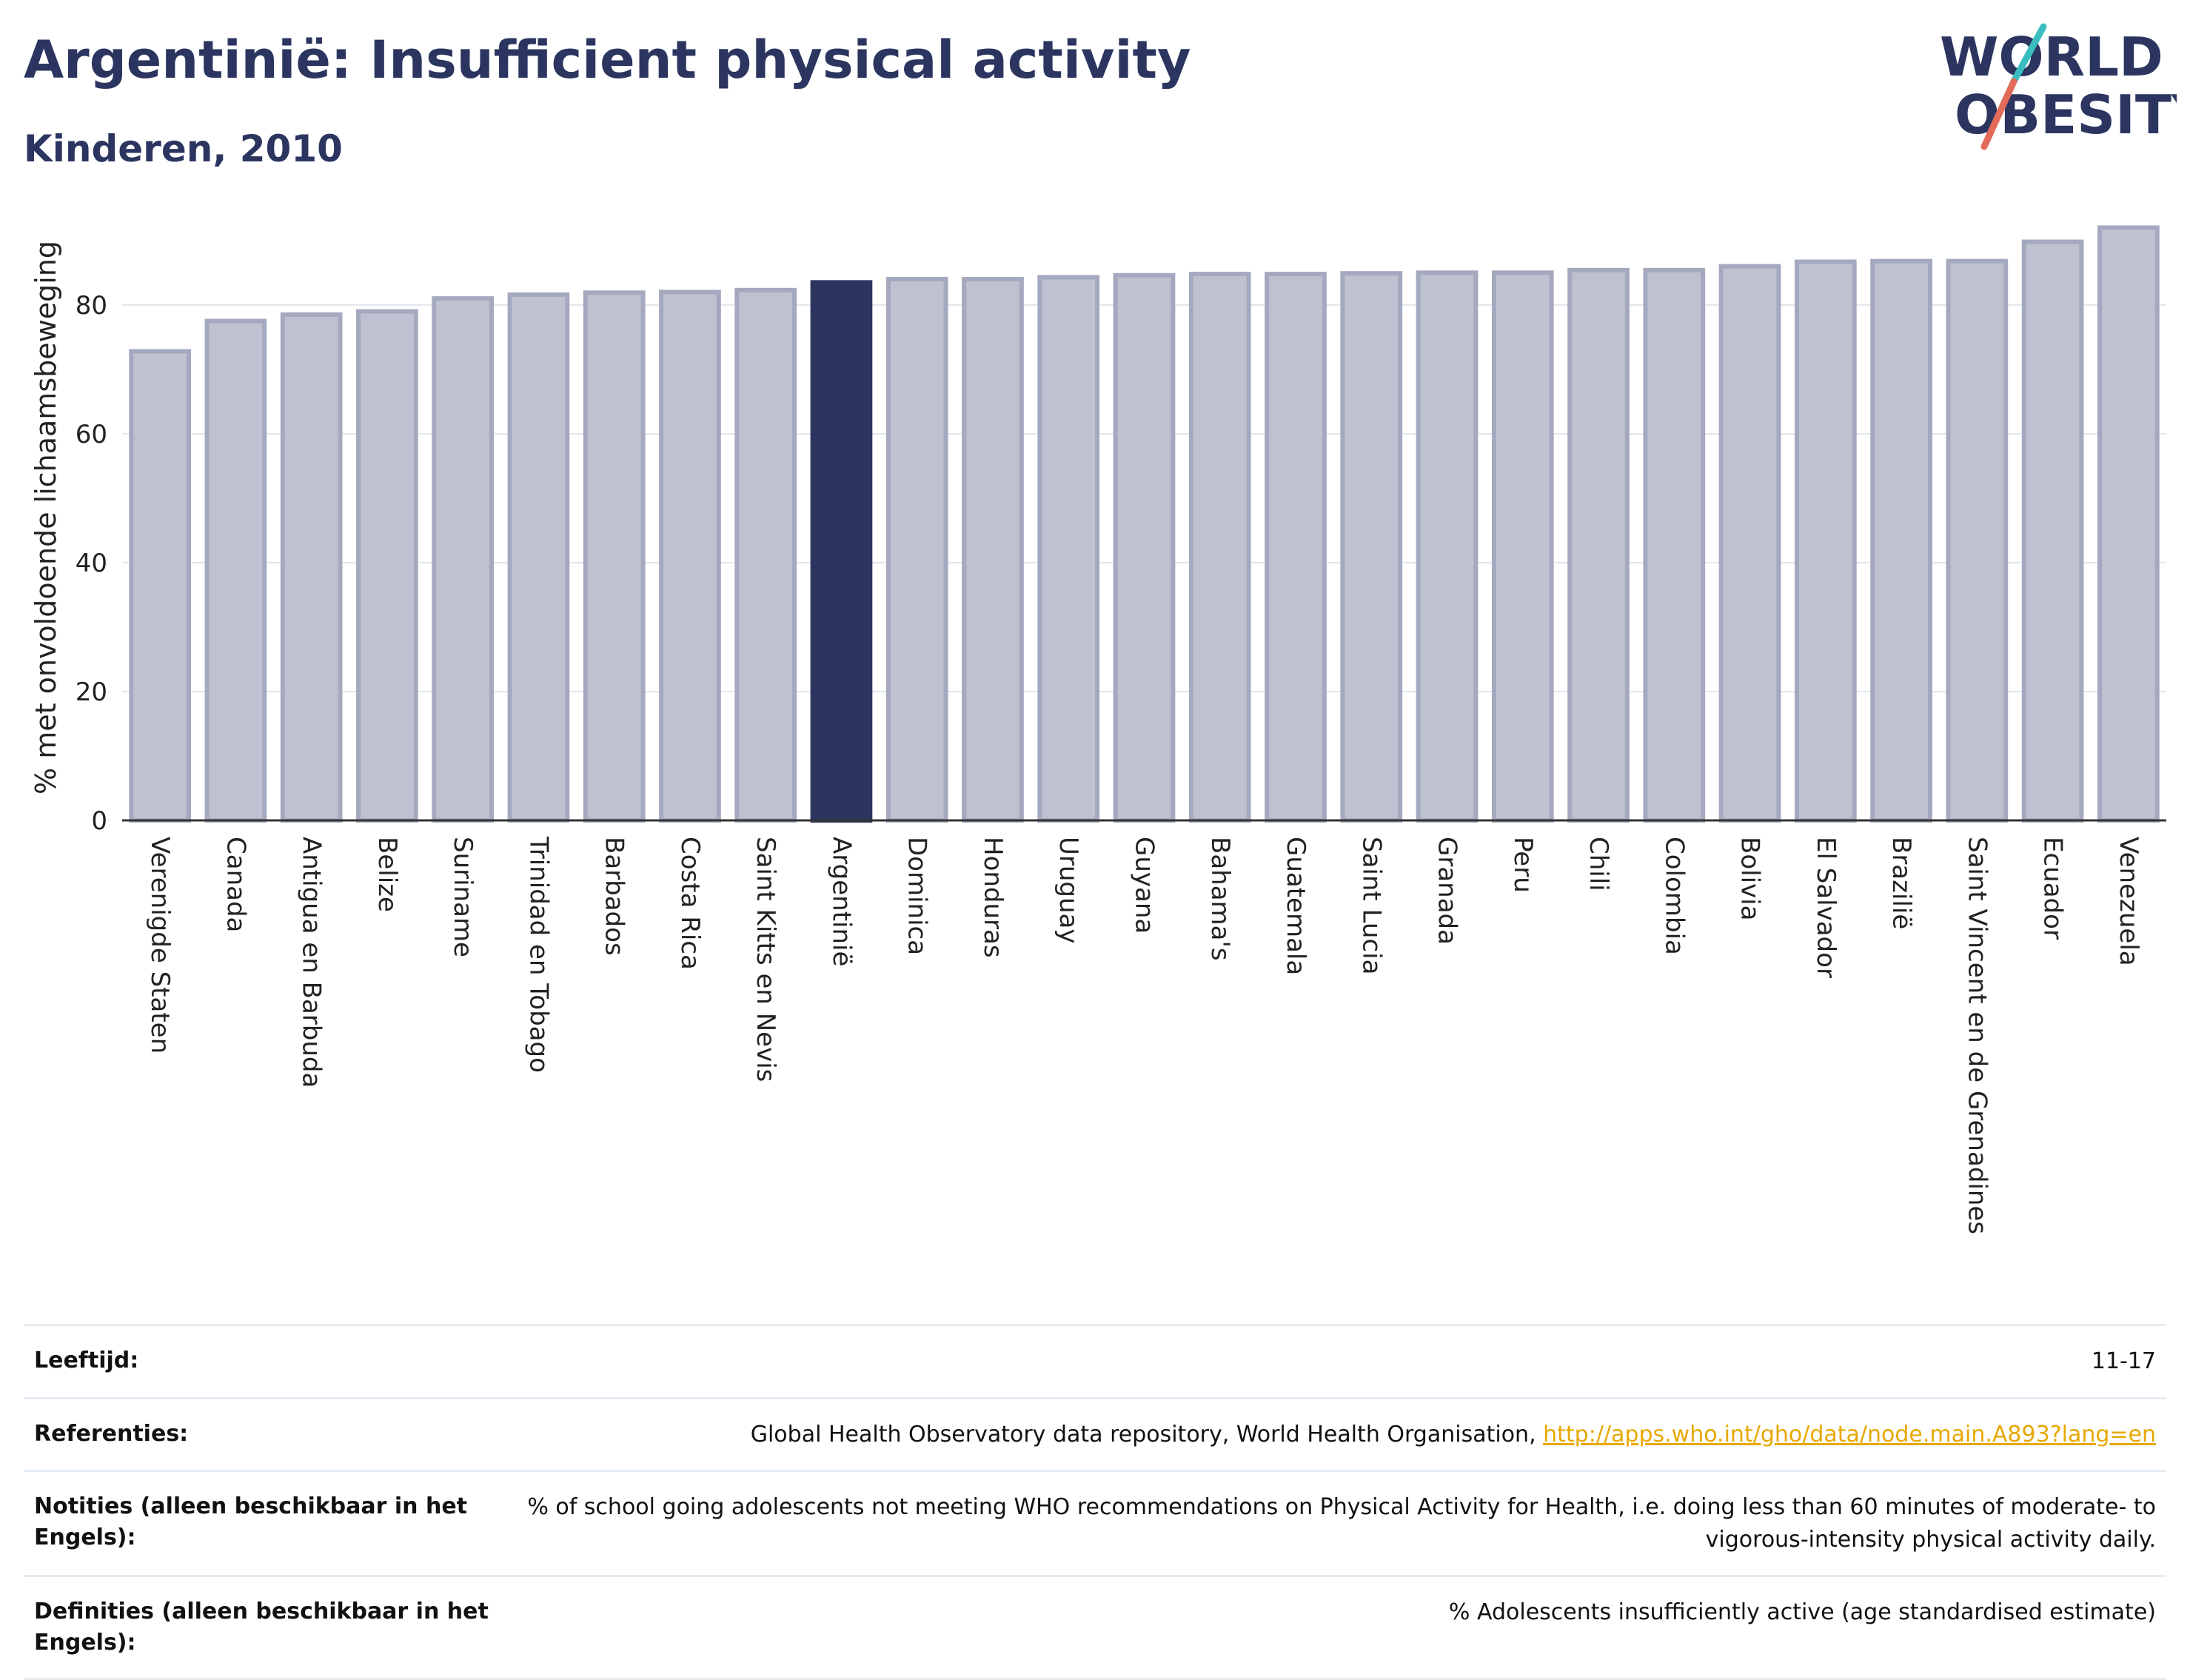 The width and height of the screenshot is (2190, 1680). What do you see at coordinates (160, 586) in the screenshot?
I see `bar-verenigde-staten` at bounding box center [160, 586].